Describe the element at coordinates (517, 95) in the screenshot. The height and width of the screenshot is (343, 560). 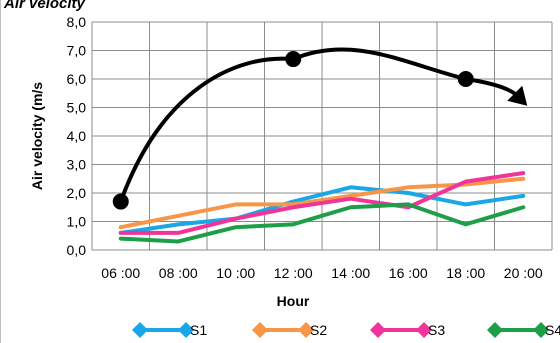
I see `trend-arrowhead` at that location.